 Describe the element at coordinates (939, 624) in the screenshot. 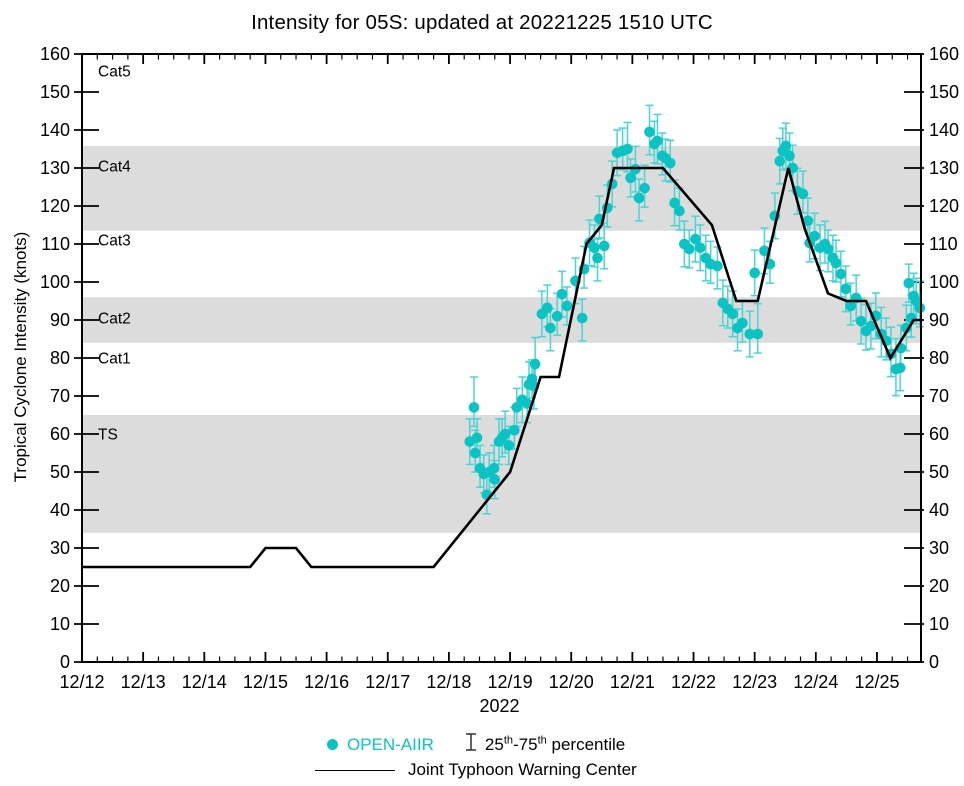

I see `y-tick-label-right: 10` at that location.